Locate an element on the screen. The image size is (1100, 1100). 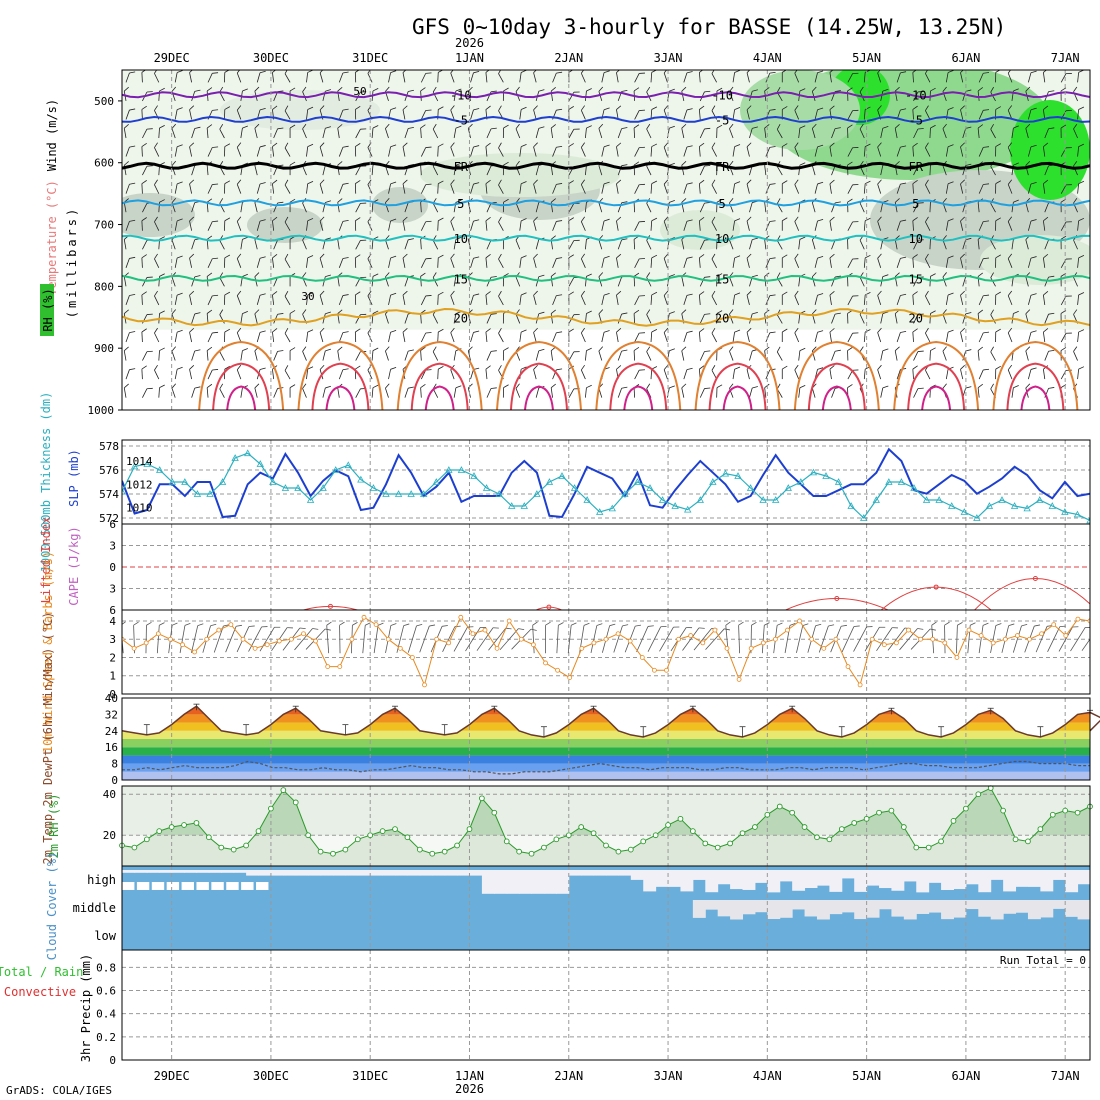
precip-tick-label: 0 is located at coordinates (112, 1060).